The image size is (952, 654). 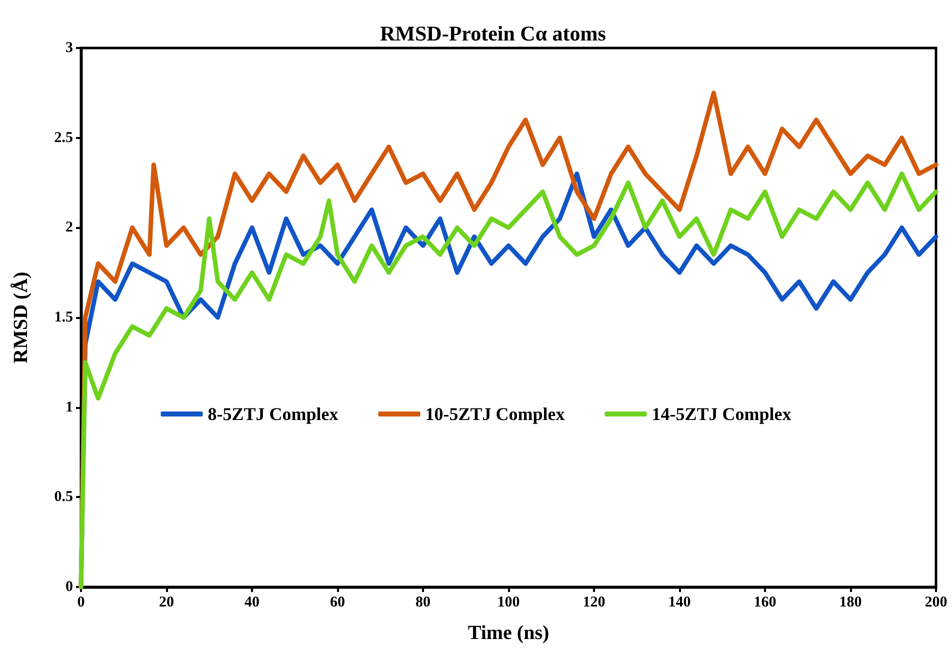 I want to click on chart-title: RMSD-Protein Cα atoms, so click(x=493, y=34).